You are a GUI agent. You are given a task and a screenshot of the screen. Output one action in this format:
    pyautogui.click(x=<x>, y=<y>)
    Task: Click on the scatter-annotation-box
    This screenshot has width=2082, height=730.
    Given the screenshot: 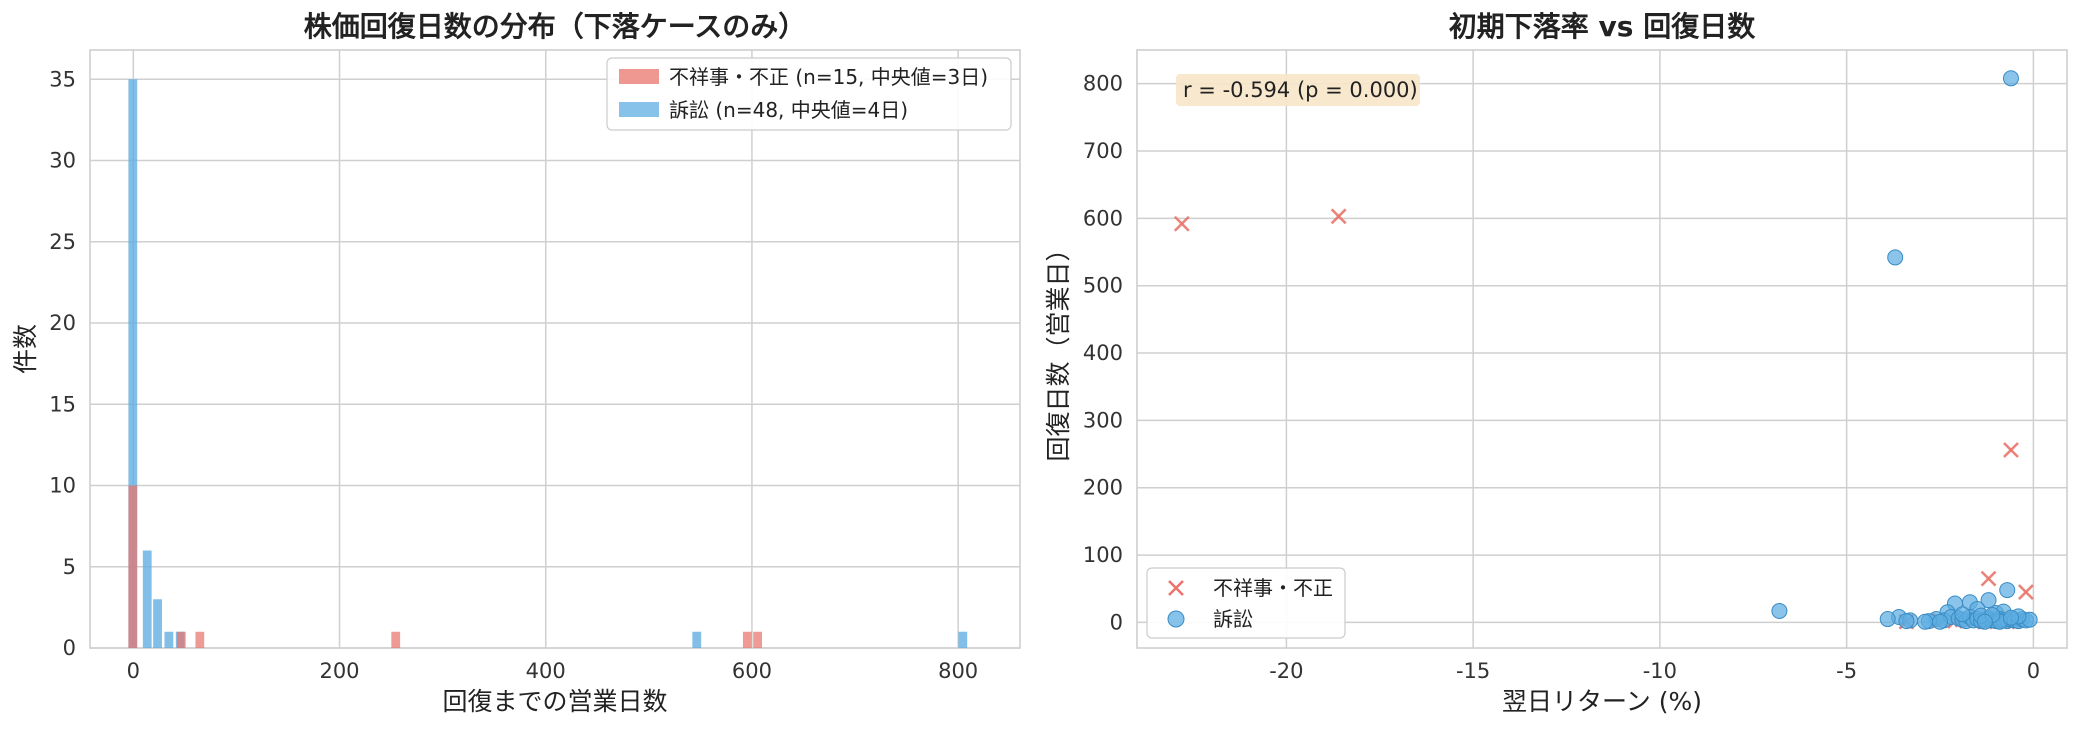 What is the action you would take?
    pyautogui.click(x=1298, y=90)
    